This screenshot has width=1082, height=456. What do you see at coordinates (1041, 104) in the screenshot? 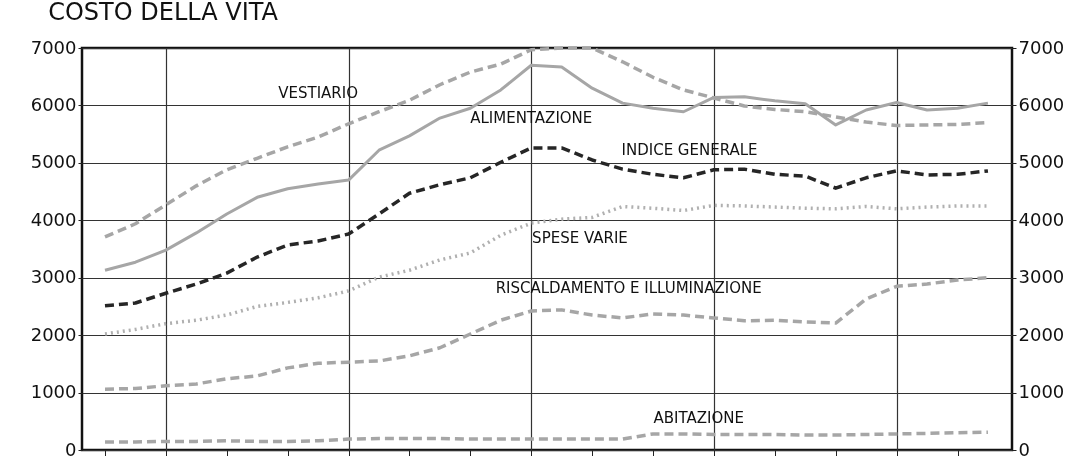
I see `y2-tick-label: 6000` at bounding box center [1041, 104].